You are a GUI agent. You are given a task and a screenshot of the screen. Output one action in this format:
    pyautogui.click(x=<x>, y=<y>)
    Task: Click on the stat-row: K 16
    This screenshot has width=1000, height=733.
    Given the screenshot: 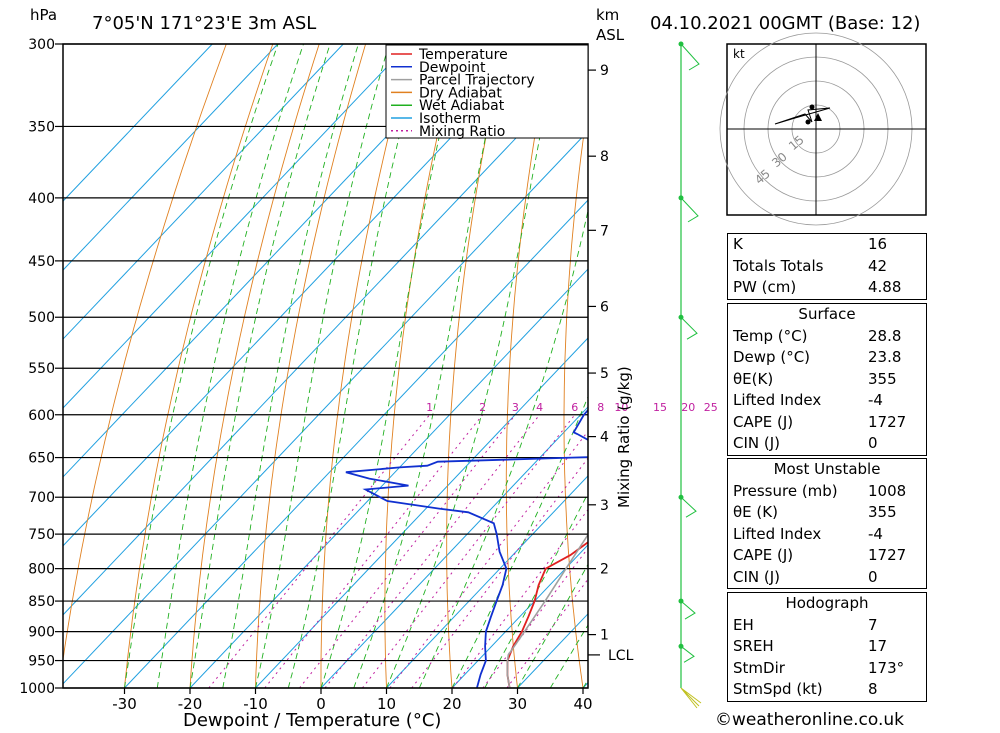 What is the action you would take?
    pyautogui.click(x=827, y=245)
    